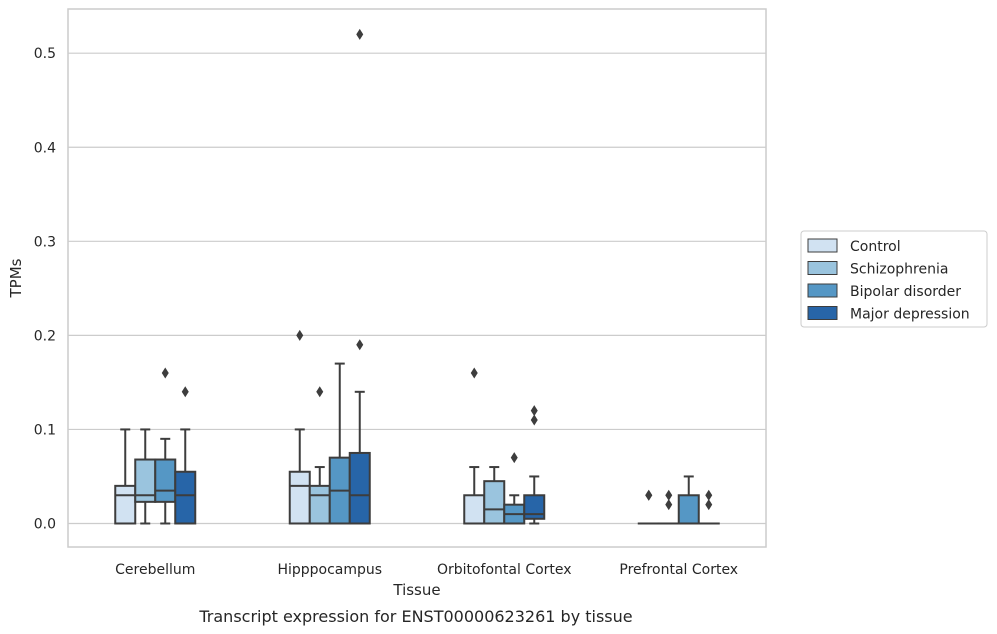 The width and height of the screenshot is (997, 634). I want to click on legend-label: Bipolar disorder, so click(905, 292).